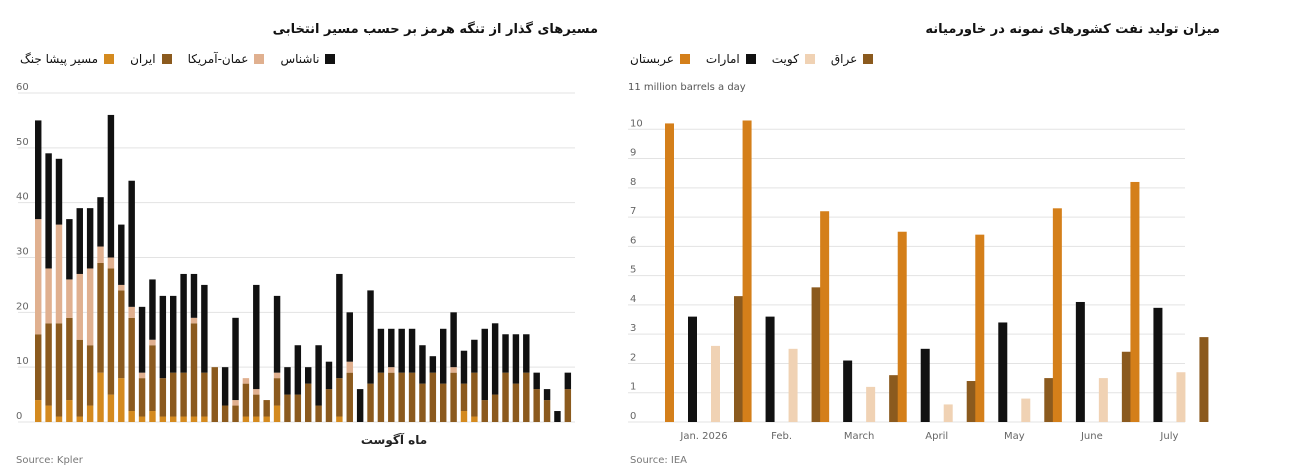  What do you see at coordinates (22, 252) in the screenshot?
I see `left-y-tick-label: 30` at bounding box center [22, 252].